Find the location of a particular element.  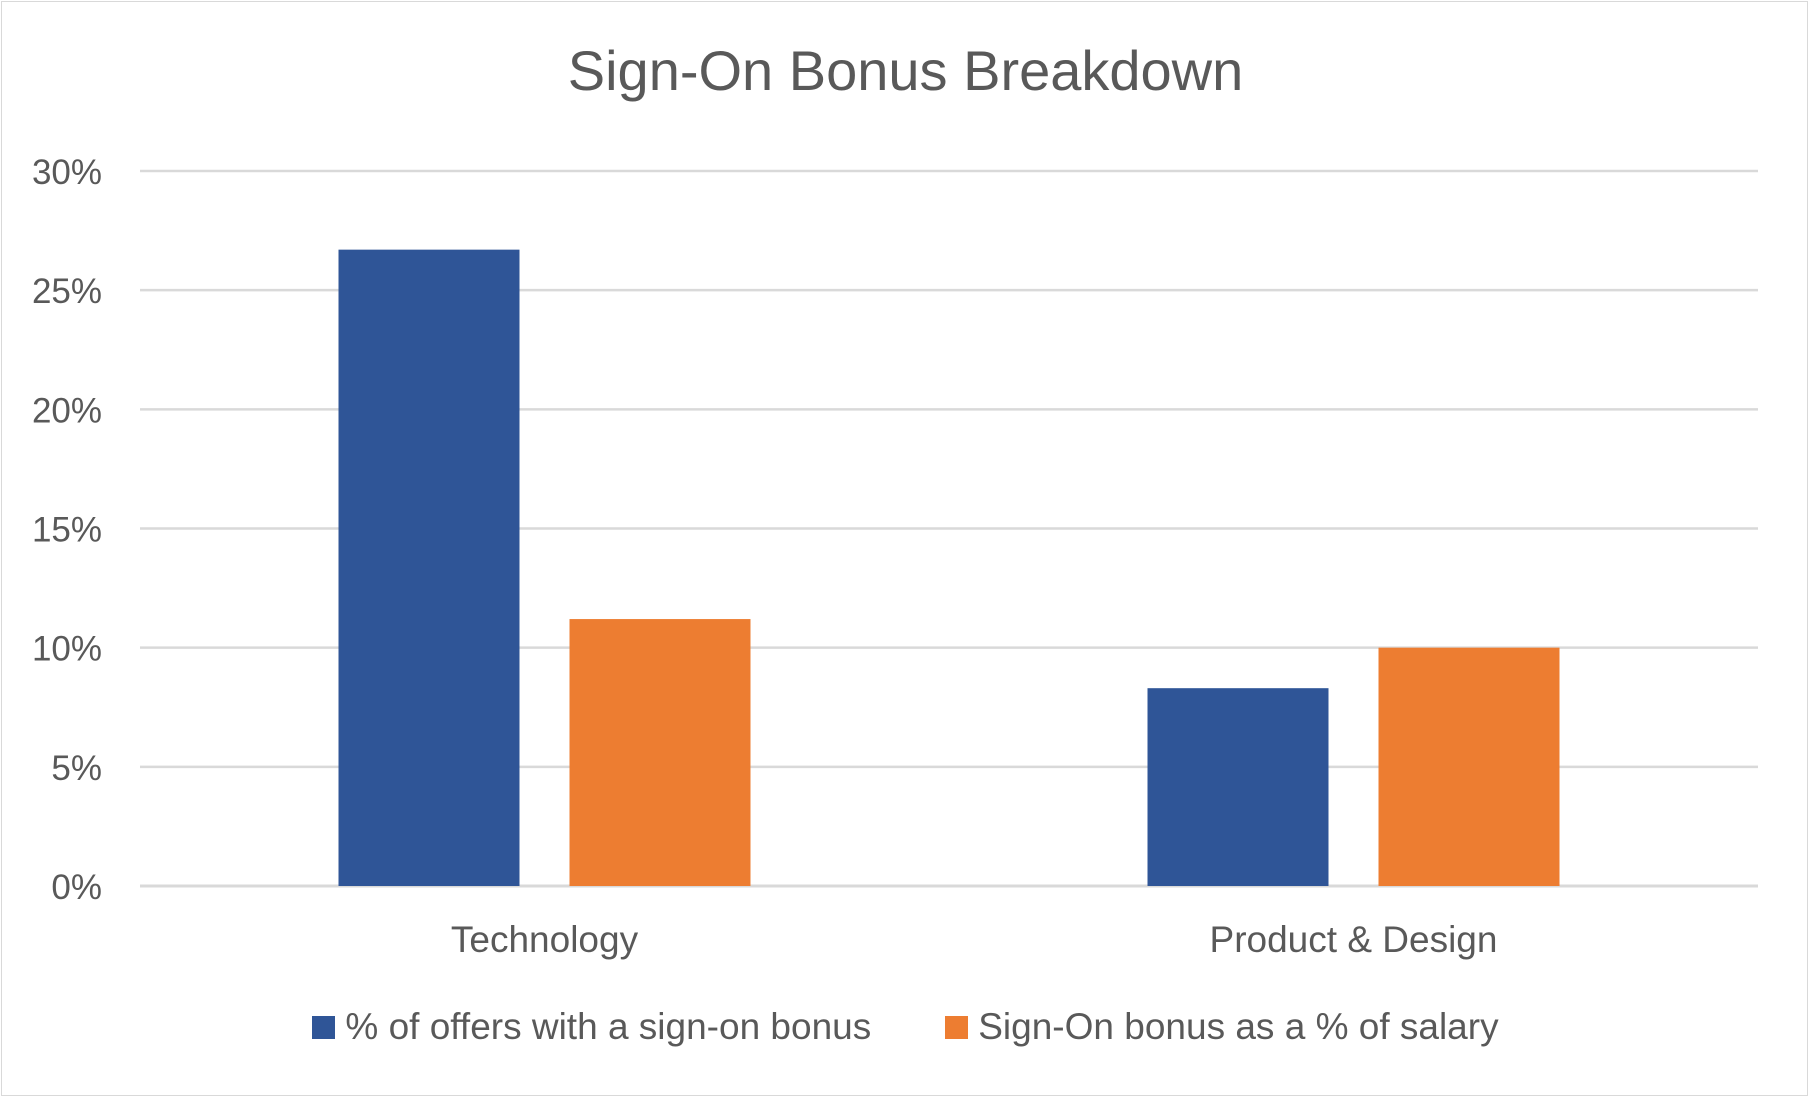

legend-item-offers-with-bonus: % of offers with a sign-on bonus is located at coordinates (591, 1027).